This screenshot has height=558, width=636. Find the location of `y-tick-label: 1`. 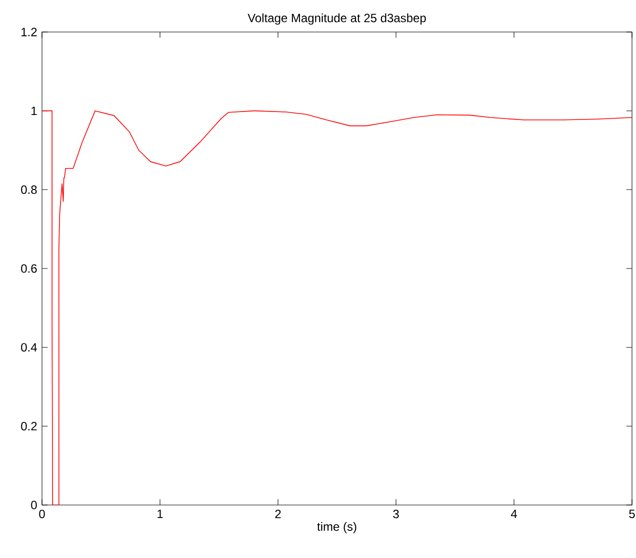

y-tick-label: 1 is located at coordinates (34, 110).